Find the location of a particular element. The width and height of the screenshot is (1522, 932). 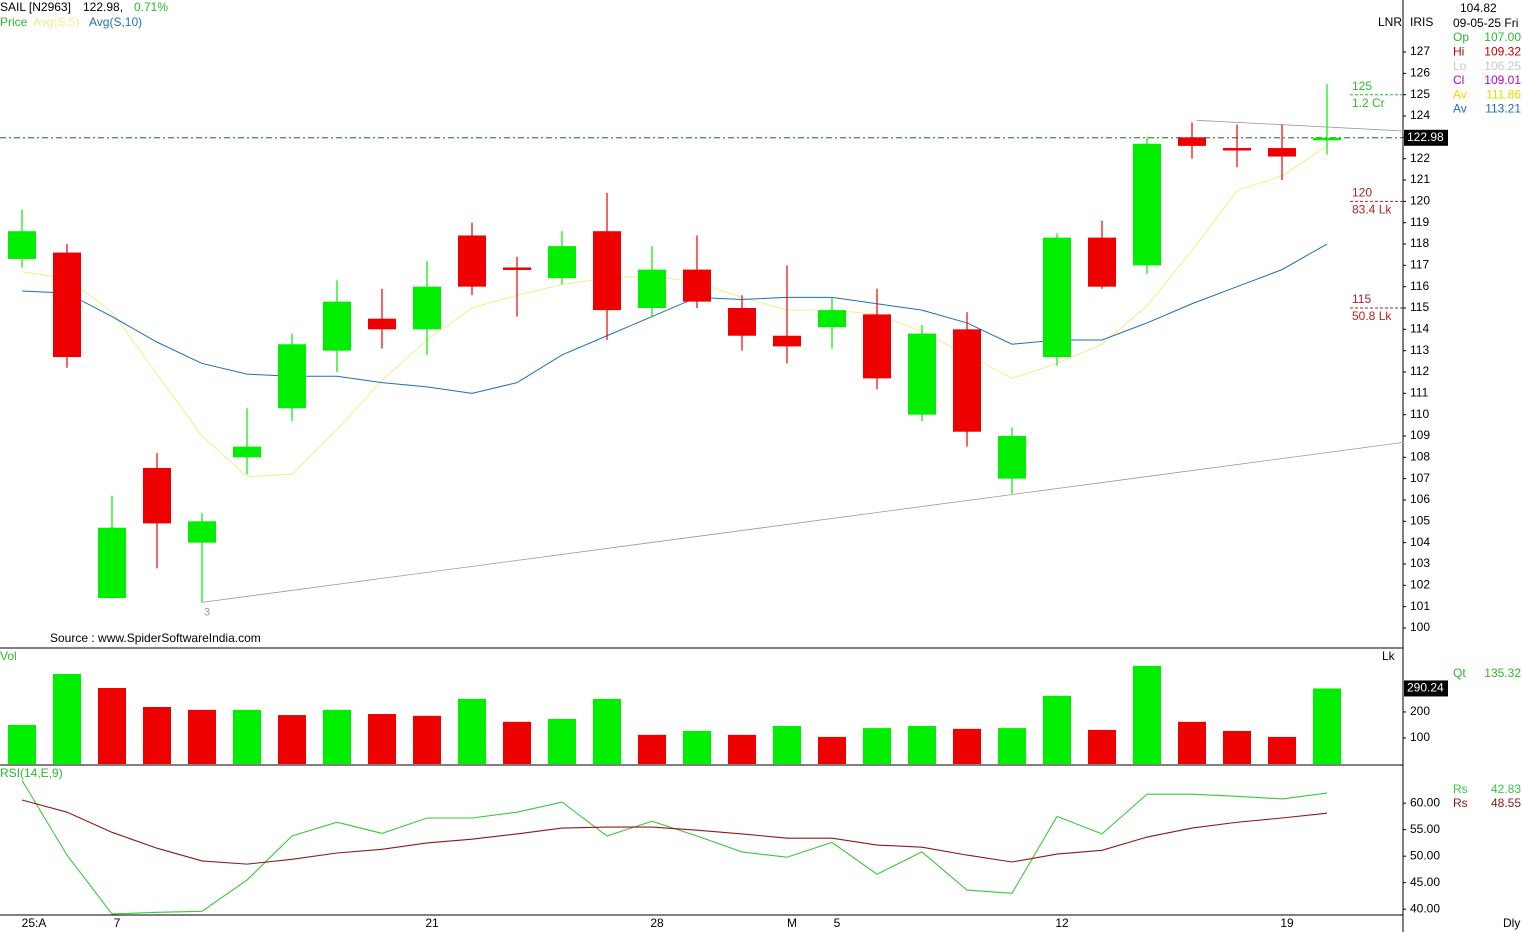

level-price: 120 is located at coordinates (1362, 193).